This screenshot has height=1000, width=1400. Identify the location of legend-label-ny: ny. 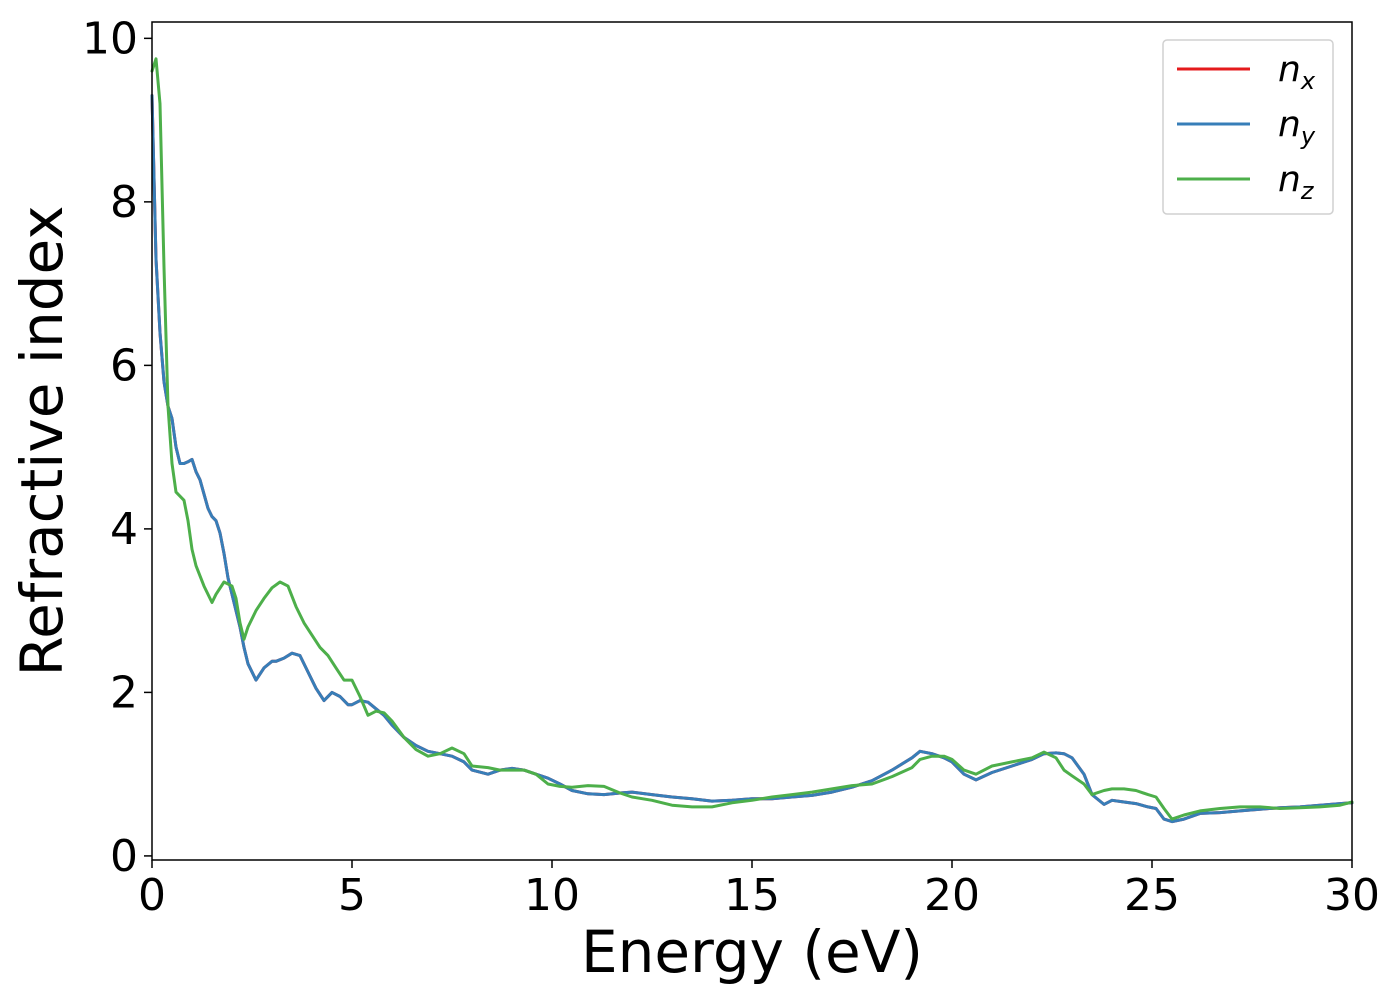
(1297, 127).